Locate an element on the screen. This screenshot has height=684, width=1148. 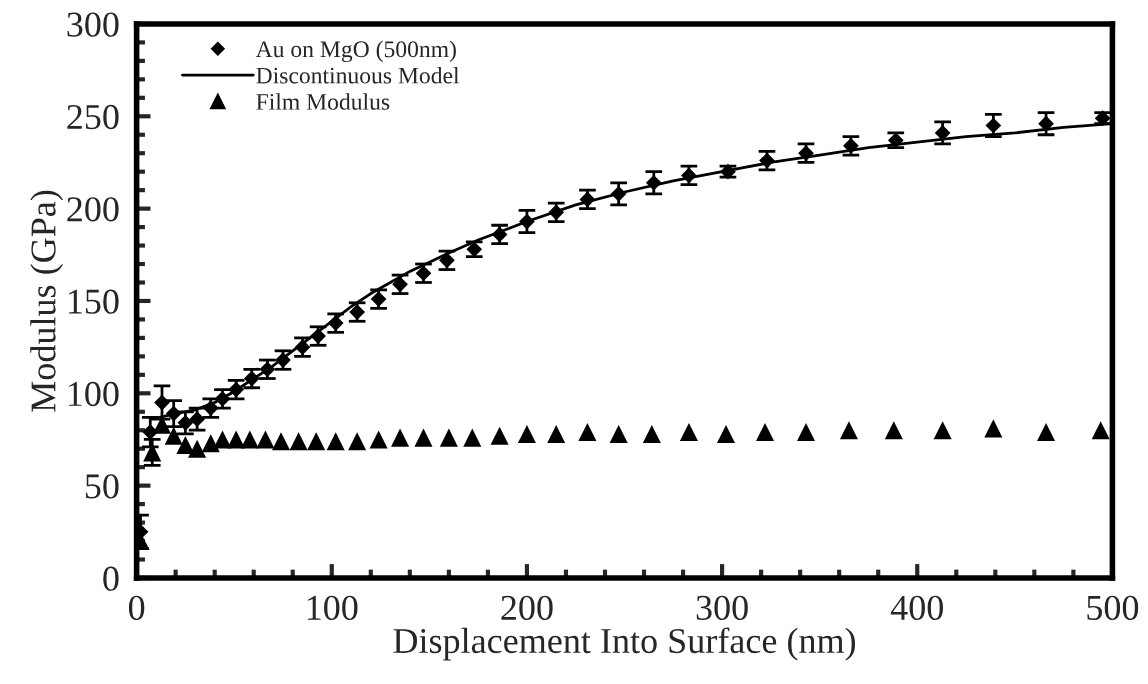
y-tick-label: 300 is located at coordinates (93, 24).